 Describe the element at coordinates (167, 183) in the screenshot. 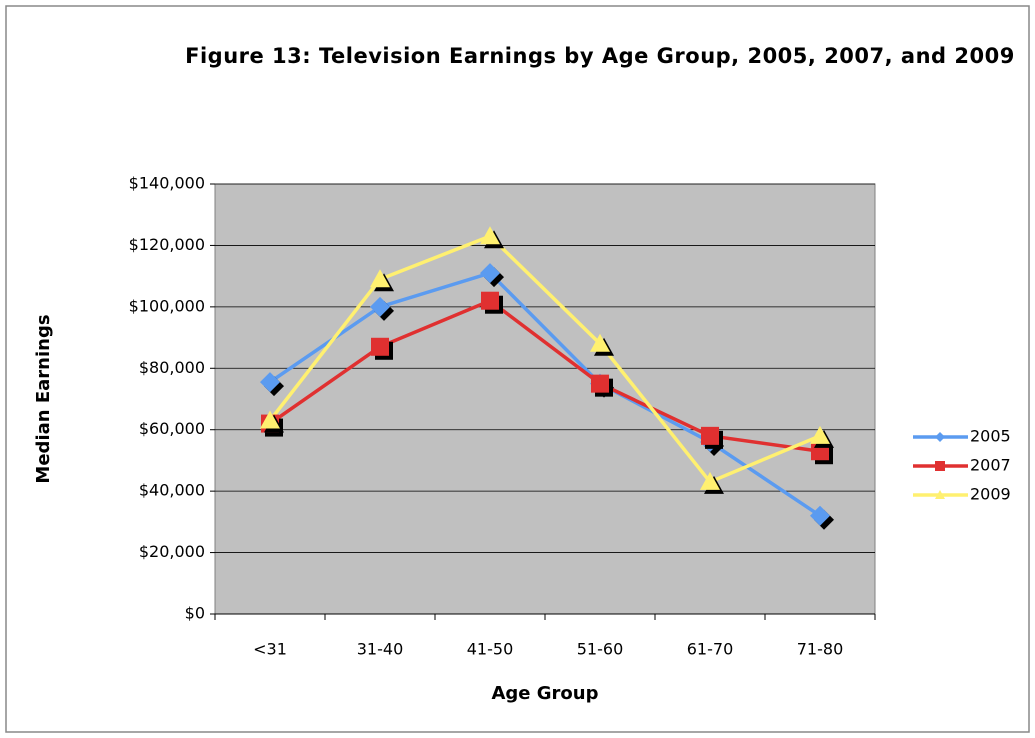

I see `y-tick-label: $140,000` at that location.